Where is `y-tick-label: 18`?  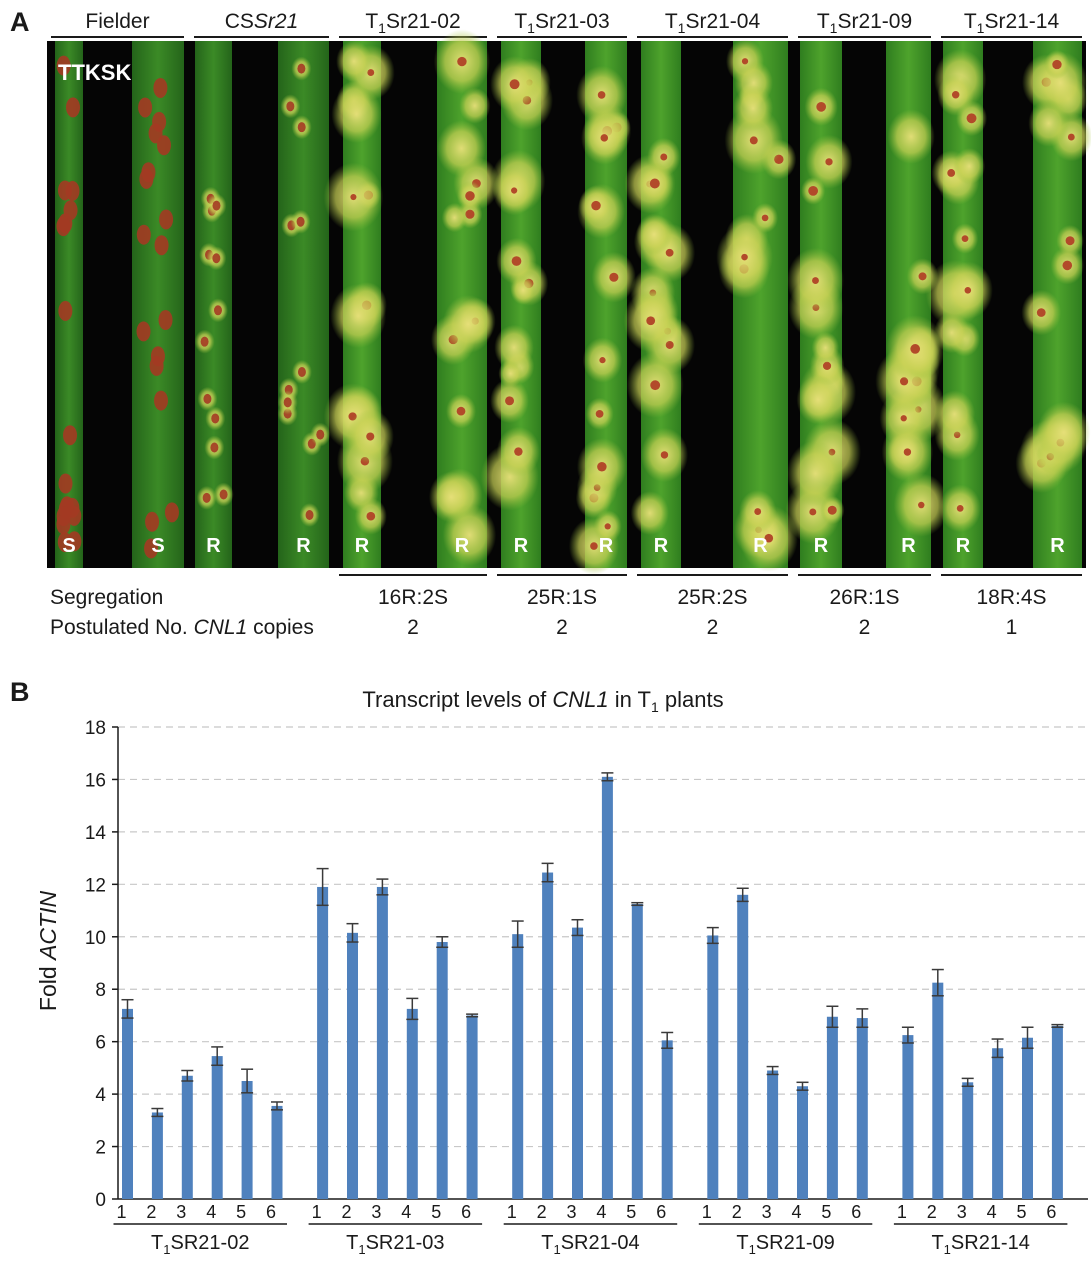
y-tick-label: 18 is located at coordinates (95, 728).